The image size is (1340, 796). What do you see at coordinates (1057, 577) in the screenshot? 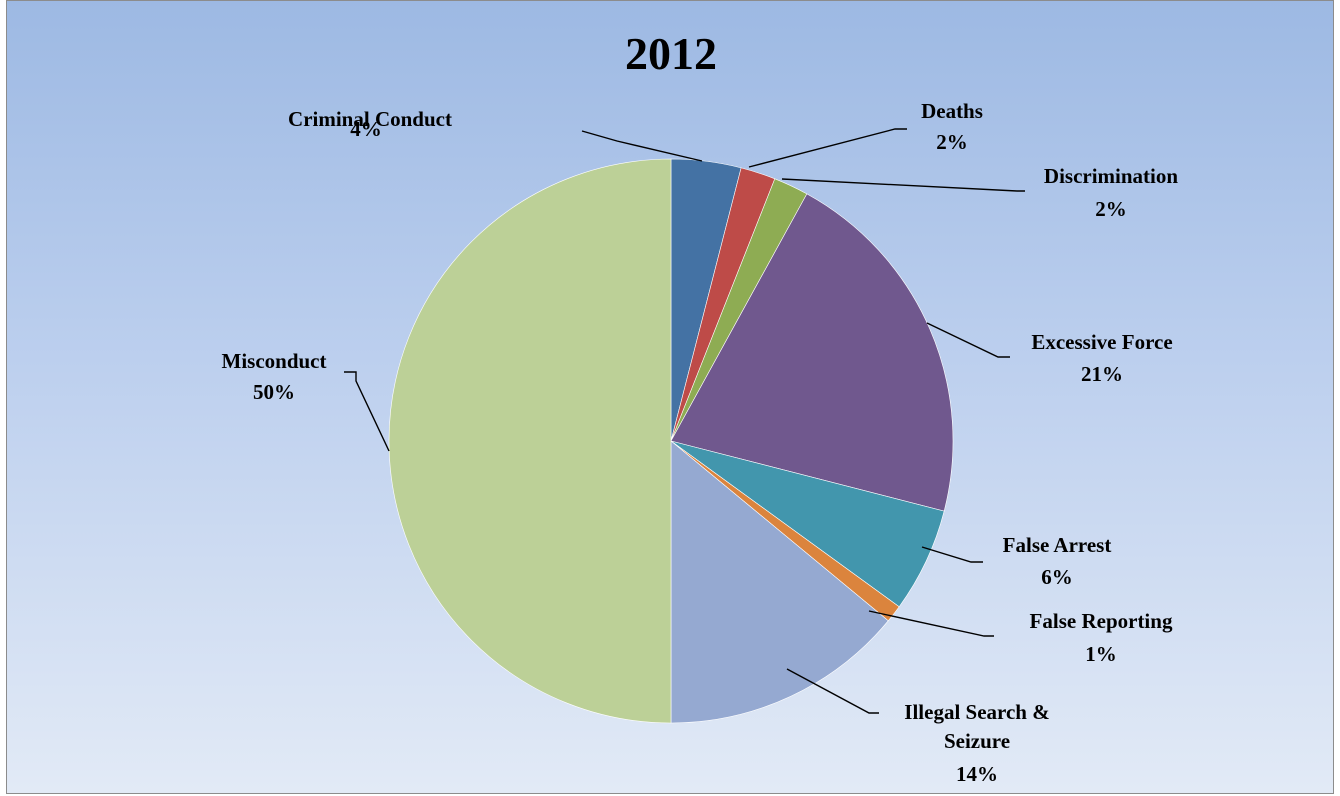
I see `slice-percent-label: 6%` at bounding box center [1057, 577].